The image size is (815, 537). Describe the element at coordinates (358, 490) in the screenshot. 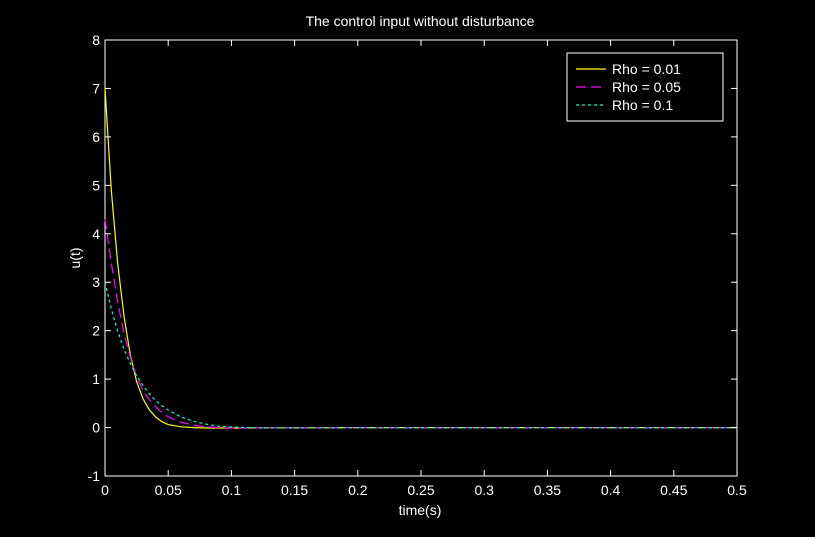

I see `x-tick-label: 0.2` at that location.